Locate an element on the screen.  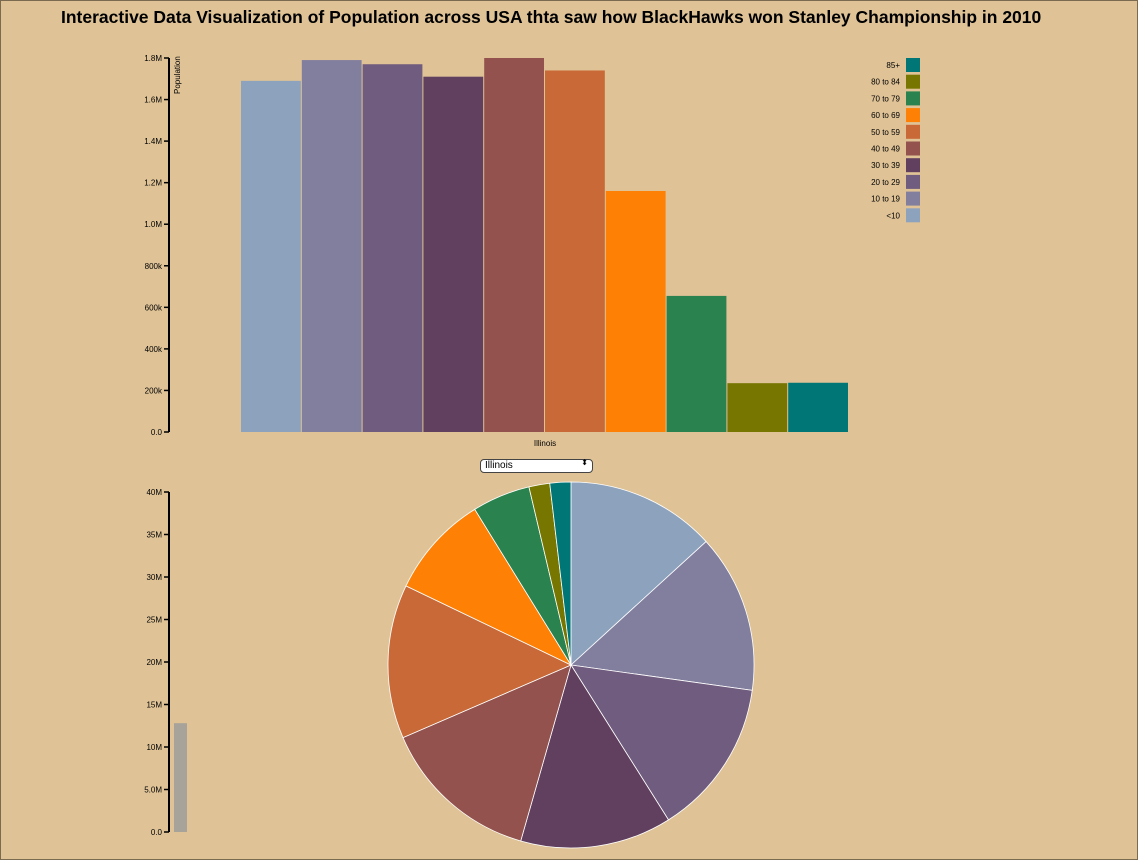
legend-label: 40 to 49 is located at coordinates (885, 149).